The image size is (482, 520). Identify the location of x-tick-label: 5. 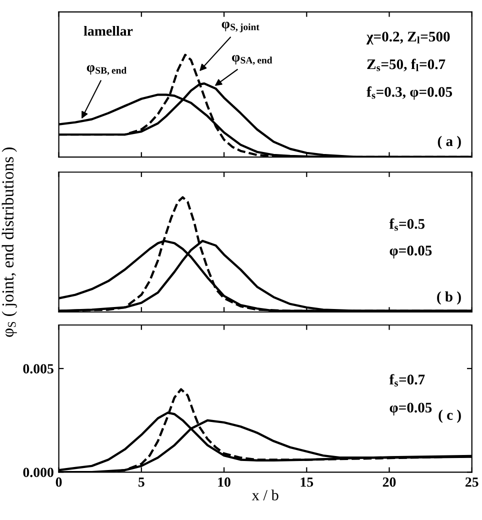
(141, 482).